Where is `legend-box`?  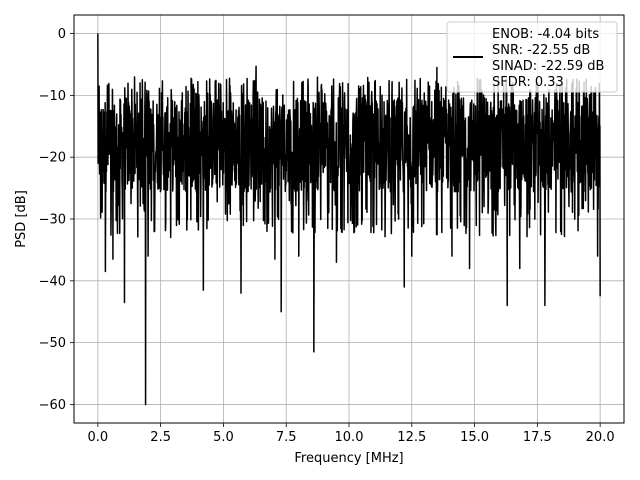
legend-box is located at coordinates (532, 57).